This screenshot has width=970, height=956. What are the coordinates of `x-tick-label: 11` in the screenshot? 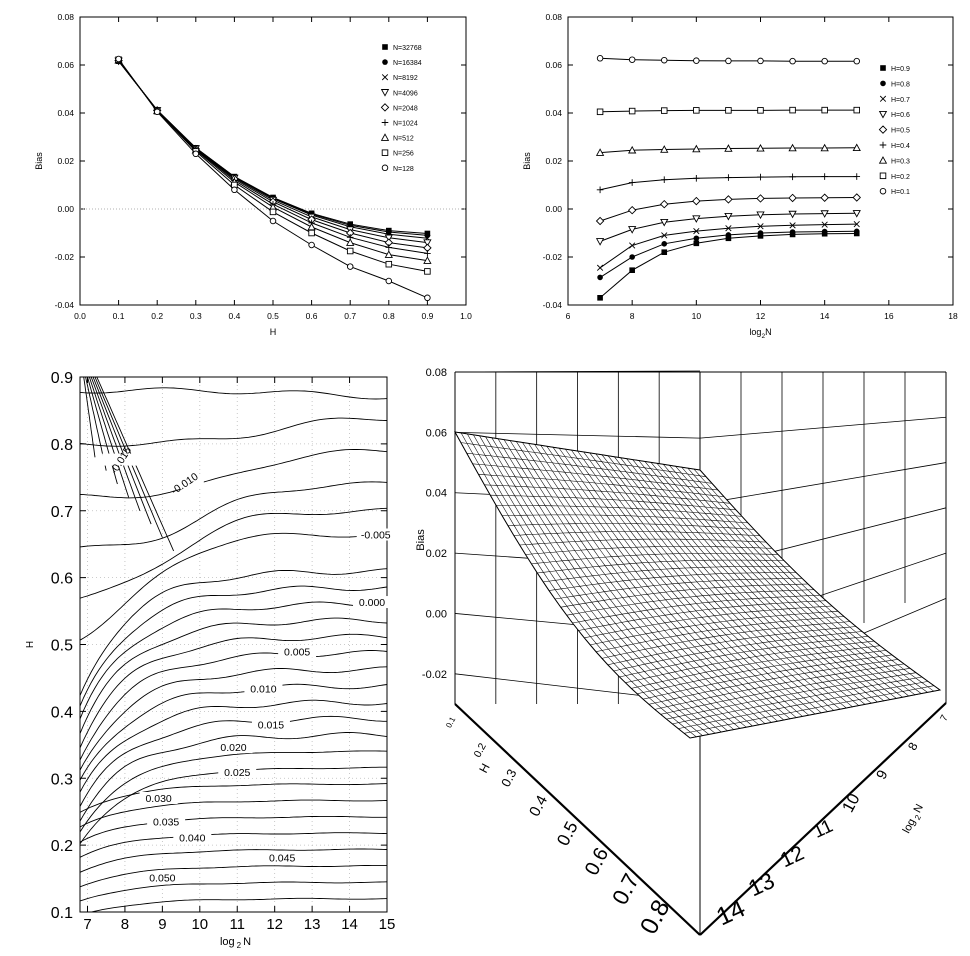 It's located at (237, 924).